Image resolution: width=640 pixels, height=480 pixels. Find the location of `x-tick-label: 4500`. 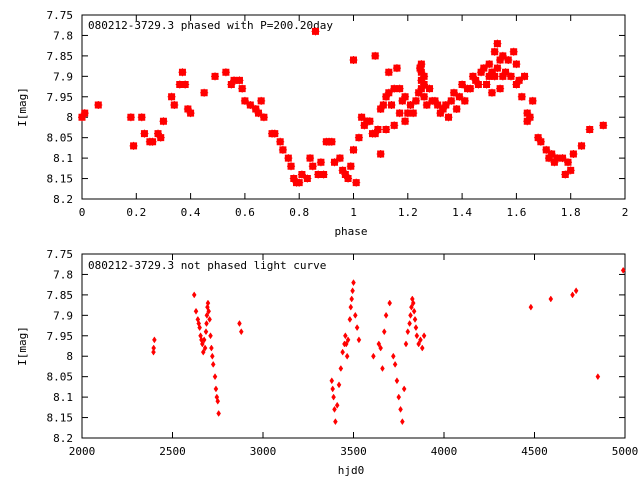

x-tick-label: 4500 is located at coordinates (534, 451).